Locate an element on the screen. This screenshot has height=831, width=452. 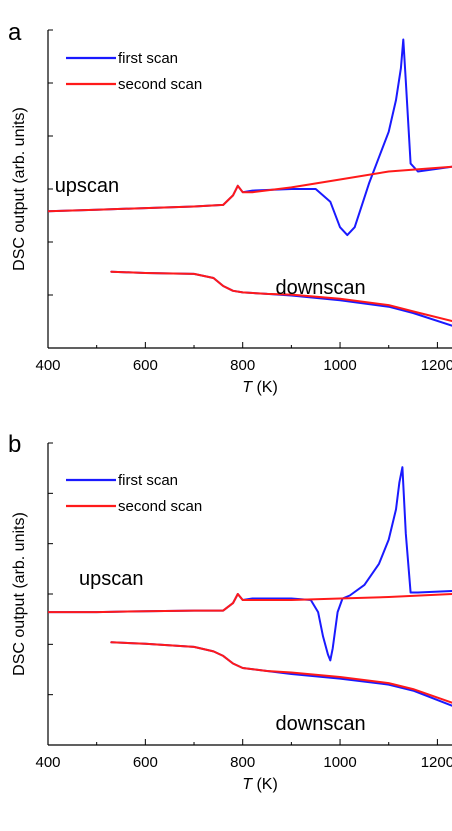
panel-letter: a is located at coordinates (15, 32).